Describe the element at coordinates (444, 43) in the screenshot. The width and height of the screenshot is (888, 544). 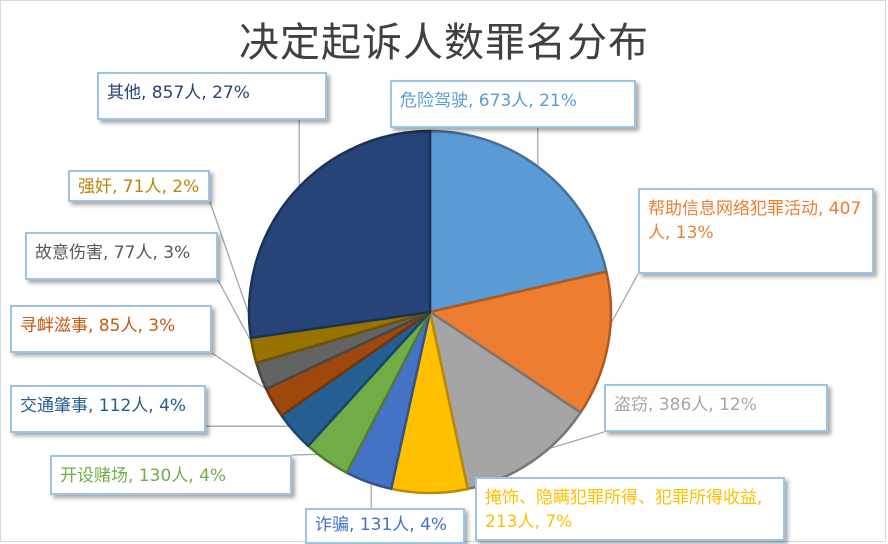
I see `chart-title: 决定起诉人数罪名分布` at that location.